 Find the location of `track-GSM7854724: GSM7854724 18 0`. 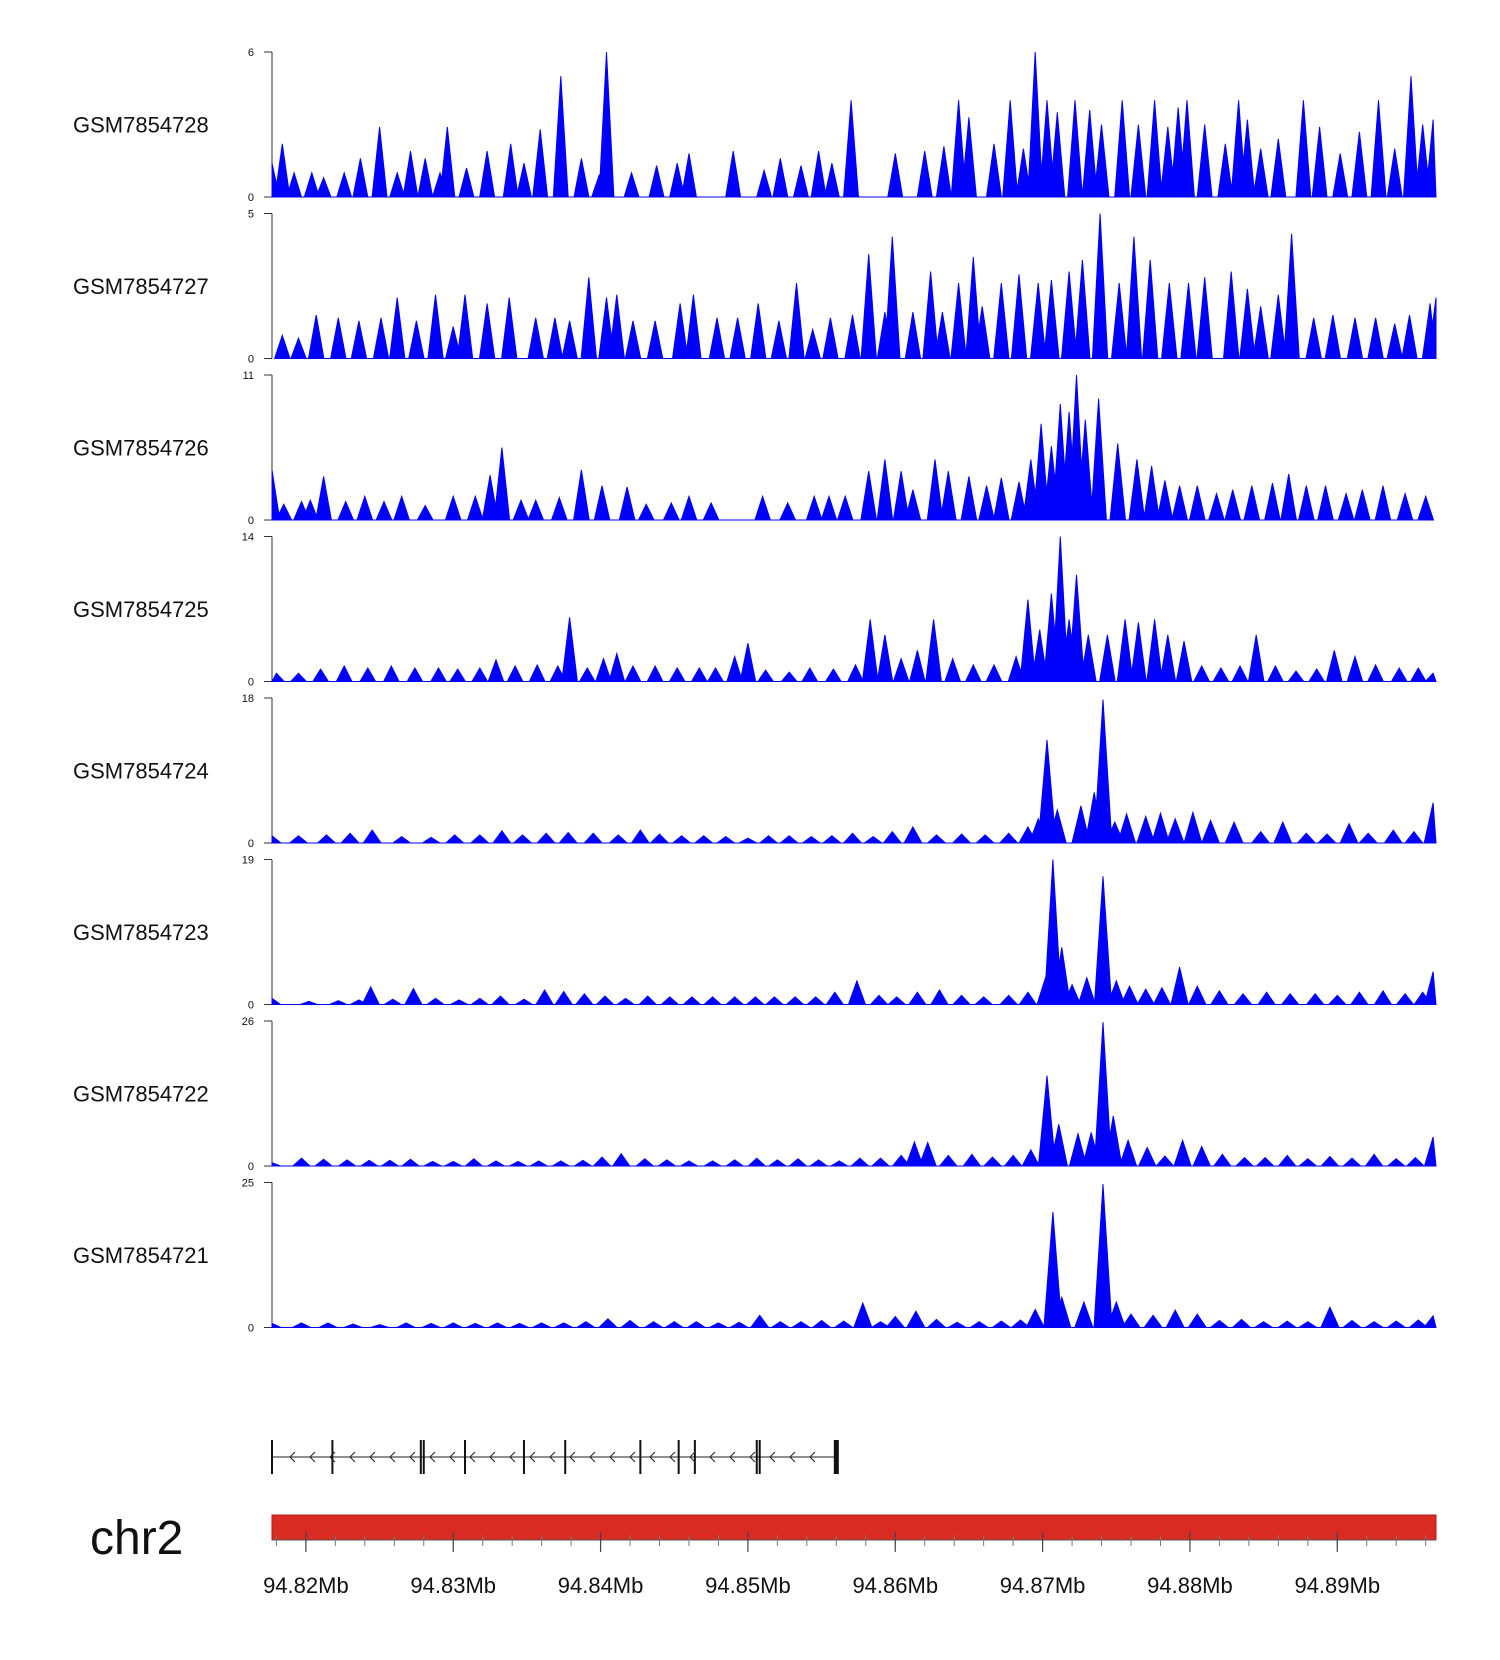

track-GSM7854724: GSM7854724 18 0 is located at coordinates (755, 771).